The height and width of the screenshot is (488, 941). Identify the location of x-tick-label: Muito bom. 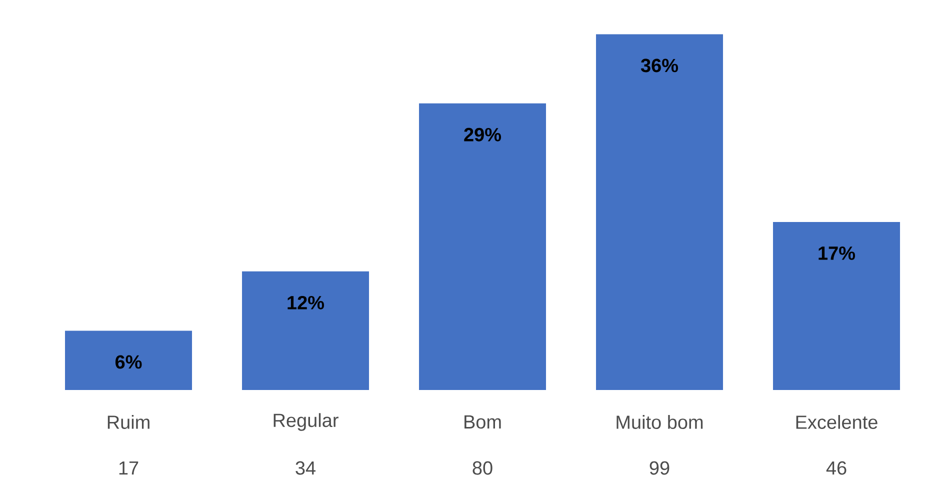
(659, 422).